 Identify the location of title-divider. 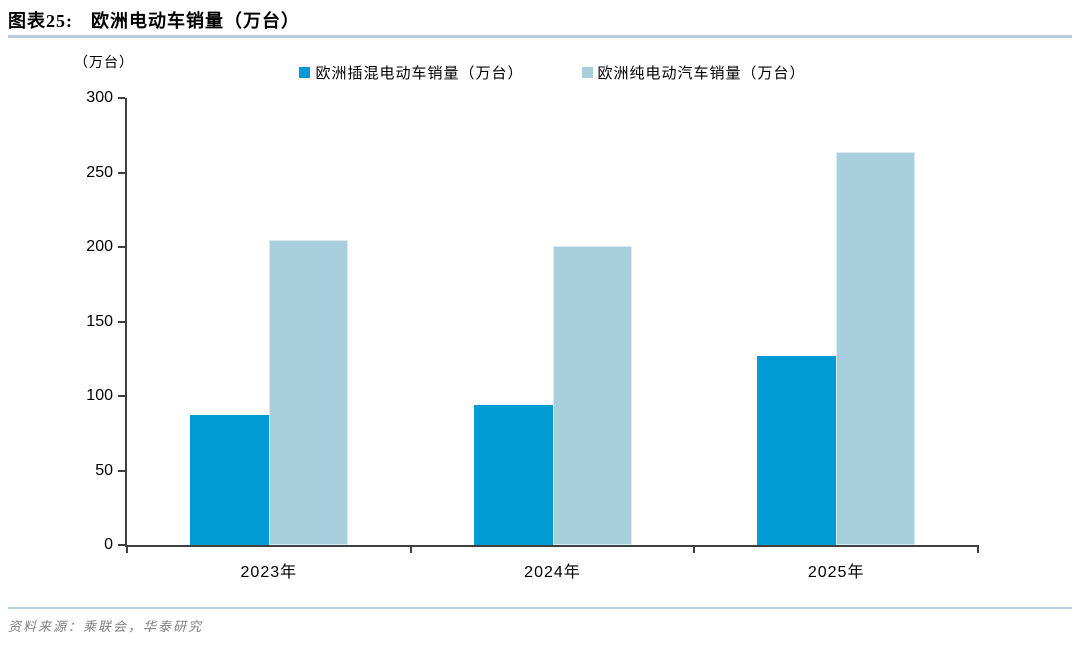
(540, 36).